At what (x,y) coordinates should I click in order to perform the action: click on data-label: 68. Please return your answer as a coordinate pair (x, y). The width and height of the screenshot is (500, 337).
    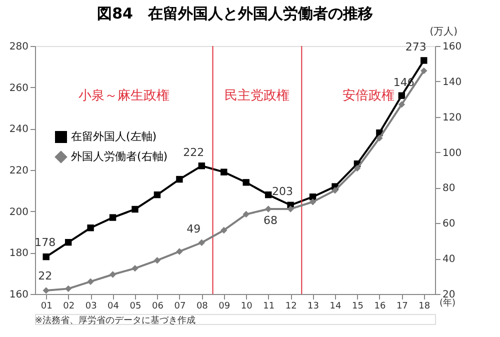
    Looking at the image, I should click on (271, 220).